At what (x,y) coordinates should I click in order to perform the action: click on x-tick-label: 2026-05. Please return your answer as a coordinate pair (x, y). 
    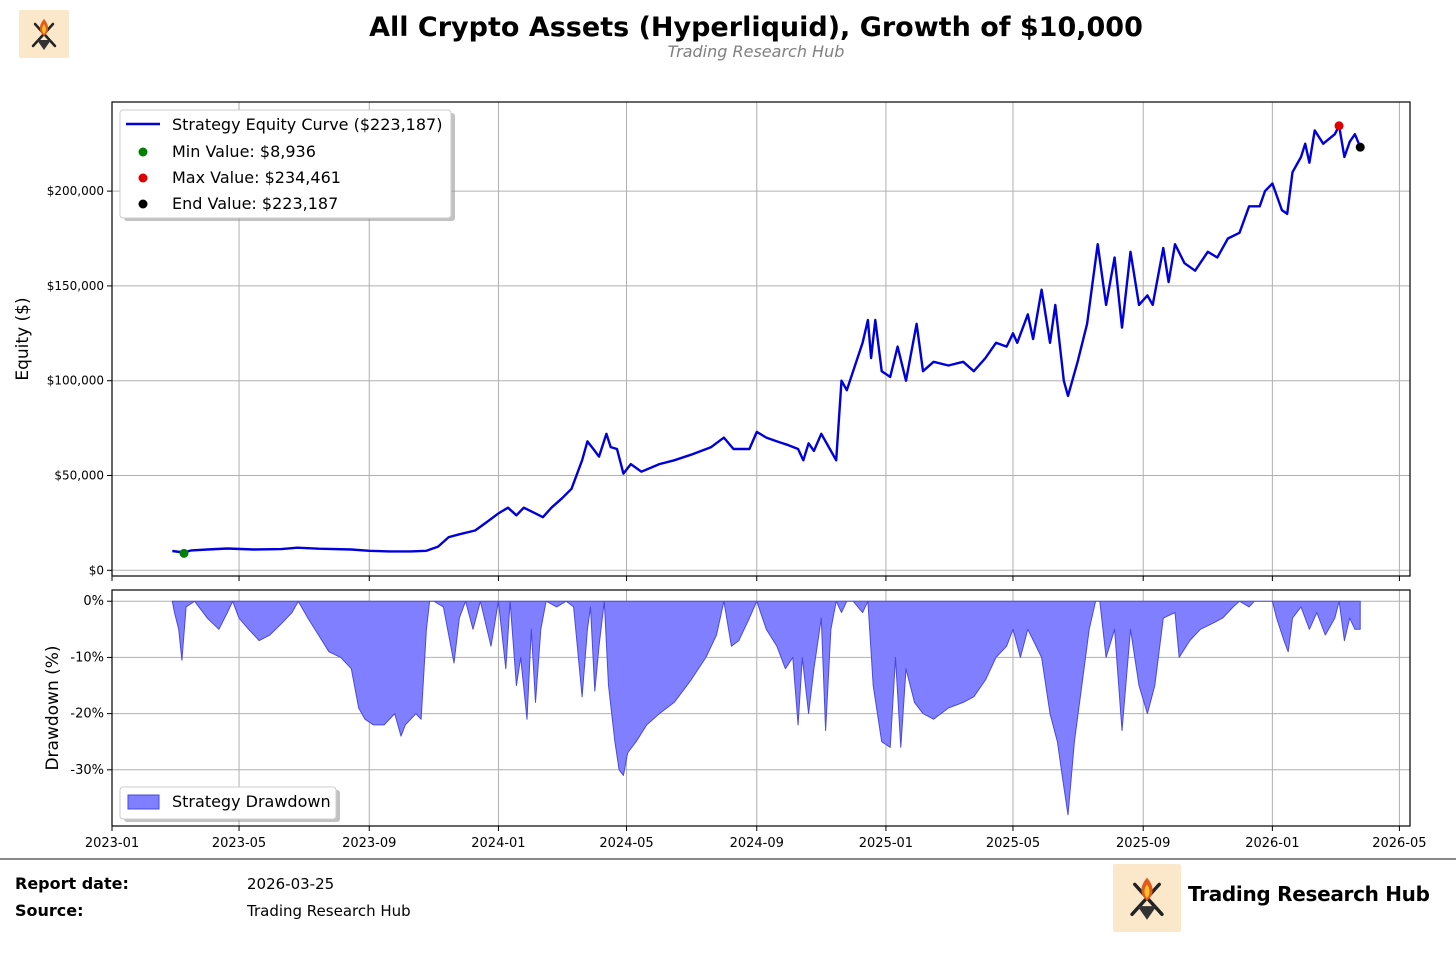
    Looking at the image, I should click on (1399, 843).